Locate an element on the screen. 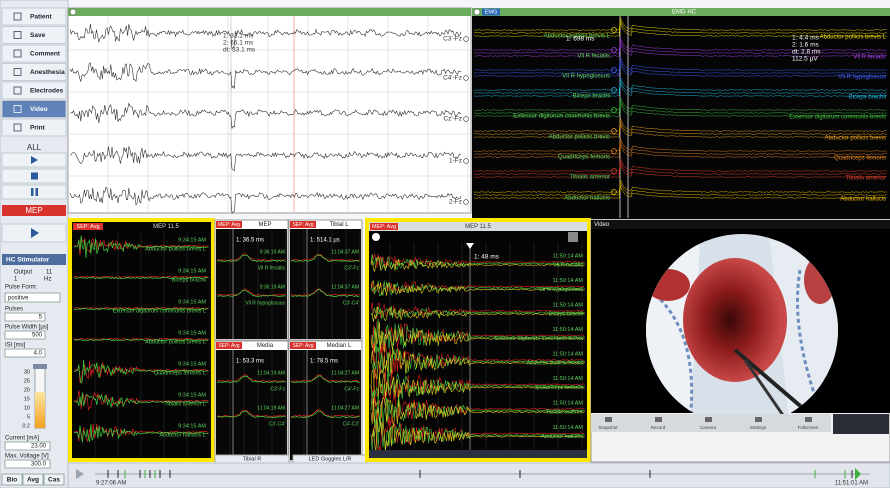 The height and width of the screenshot is (488, 890). dropdown is located at coordinates (32, 297).